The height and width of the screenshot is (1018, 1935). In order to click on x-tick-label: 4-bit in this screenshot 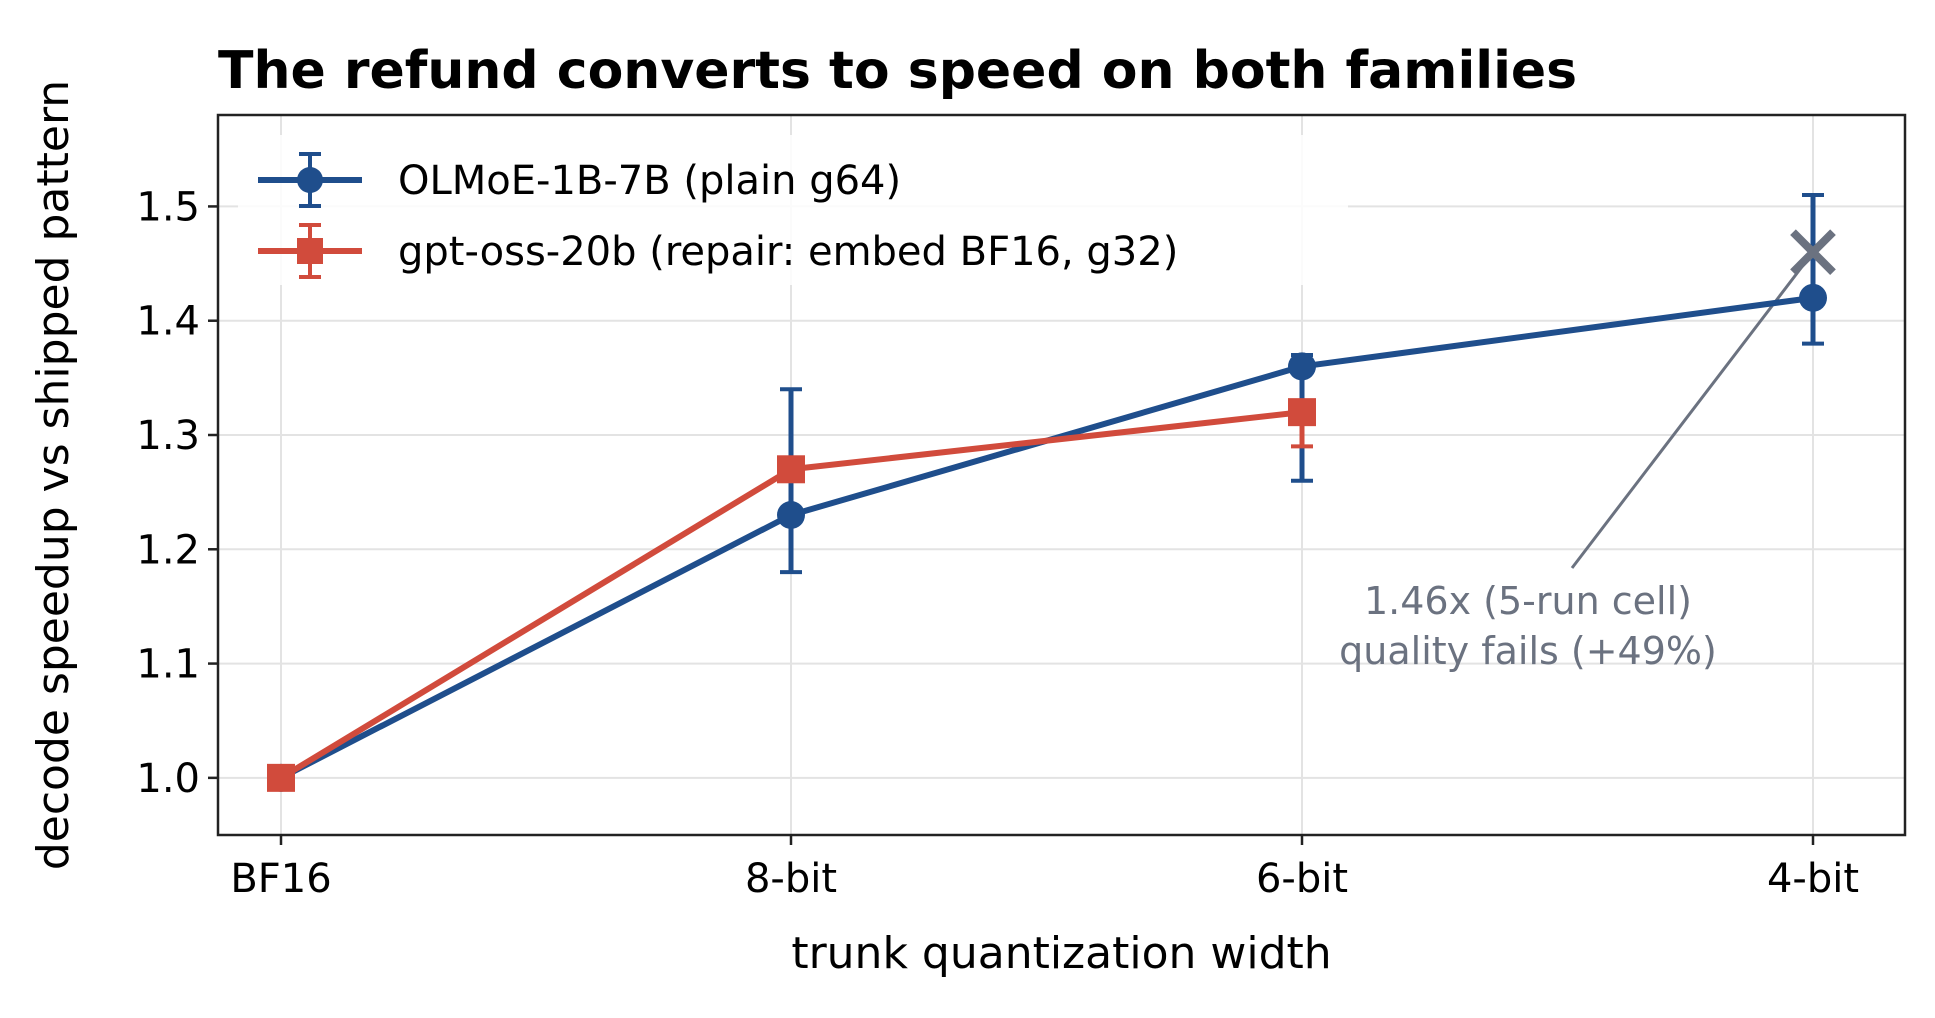, I will do `click(1813, 879)`.